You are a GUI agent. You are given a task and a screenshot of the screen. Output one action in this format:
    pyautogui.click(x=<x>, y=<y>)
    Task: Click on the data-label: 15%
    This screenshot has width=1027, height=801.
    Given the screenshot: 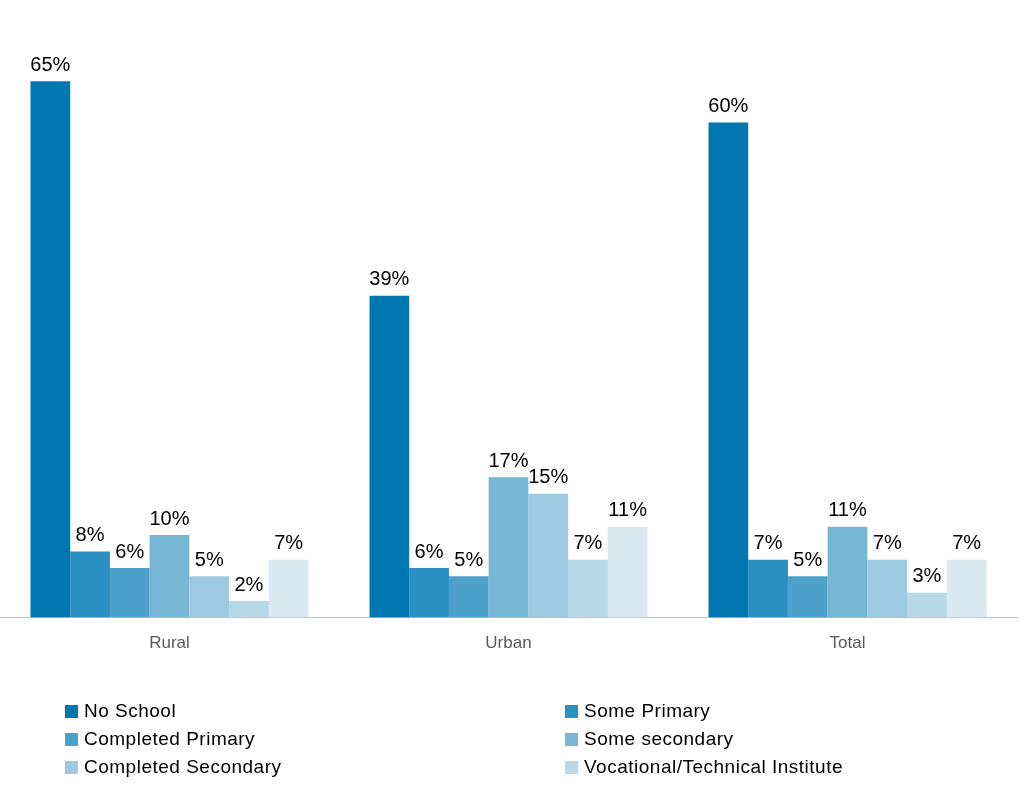 What is the action you would take?
    pyautogui.click(x=548, y=476)
    